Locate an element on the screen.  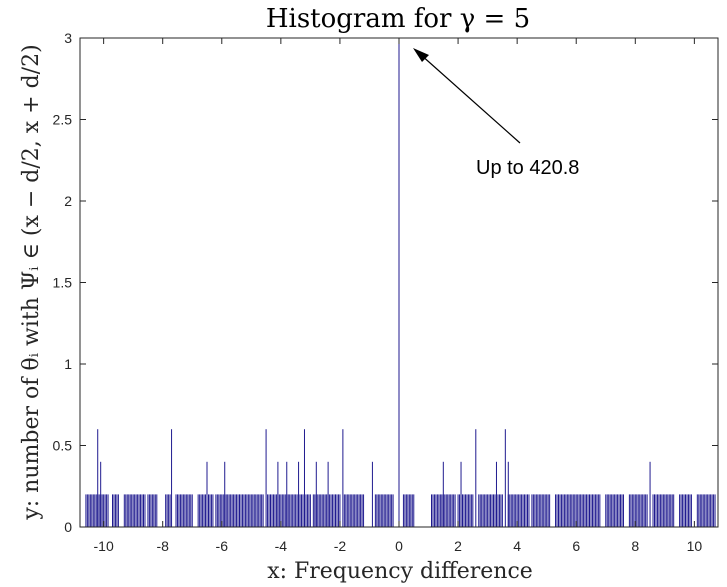
x-tick-label: -10 is located at coordinates (104, 546).